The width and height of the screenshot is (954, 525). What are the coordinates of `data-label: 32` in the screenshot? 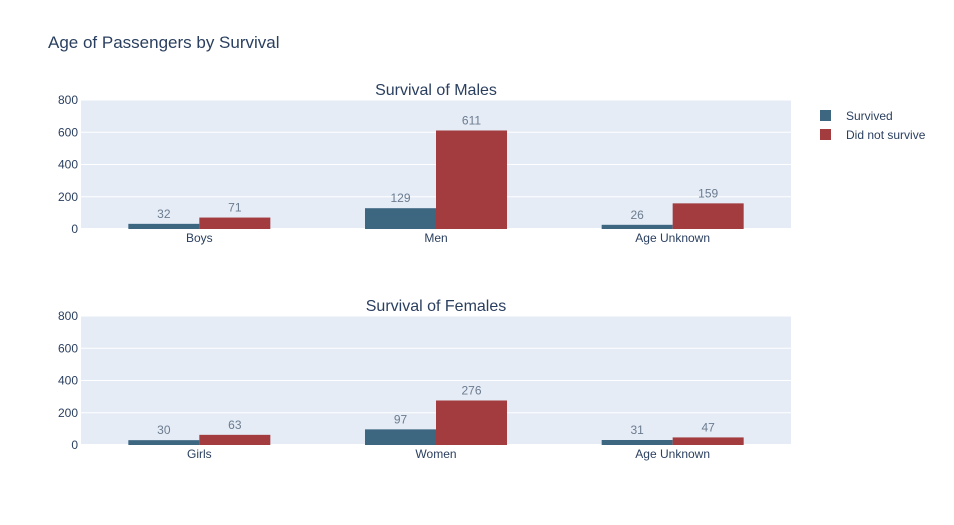 It's located at (164, 214).